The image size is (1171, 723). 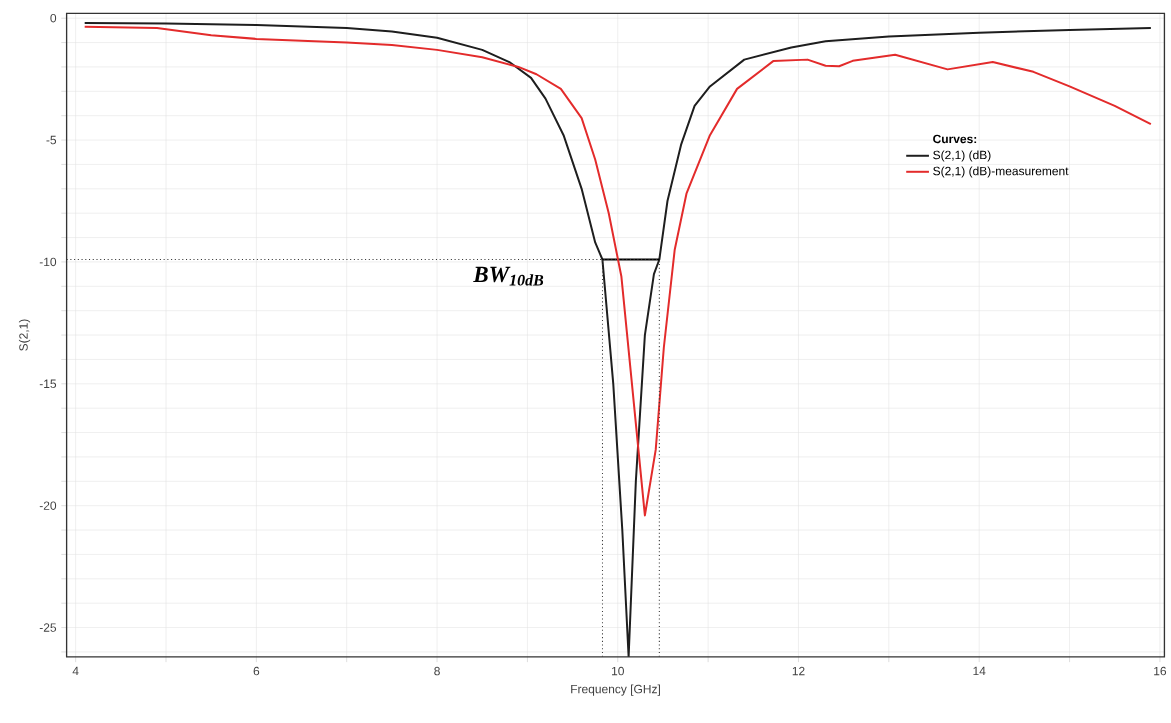 What do you see at coordinates (979, 670) in the screenshot?
I see `x-tick-label: 14` at bounding box center [979, 670].